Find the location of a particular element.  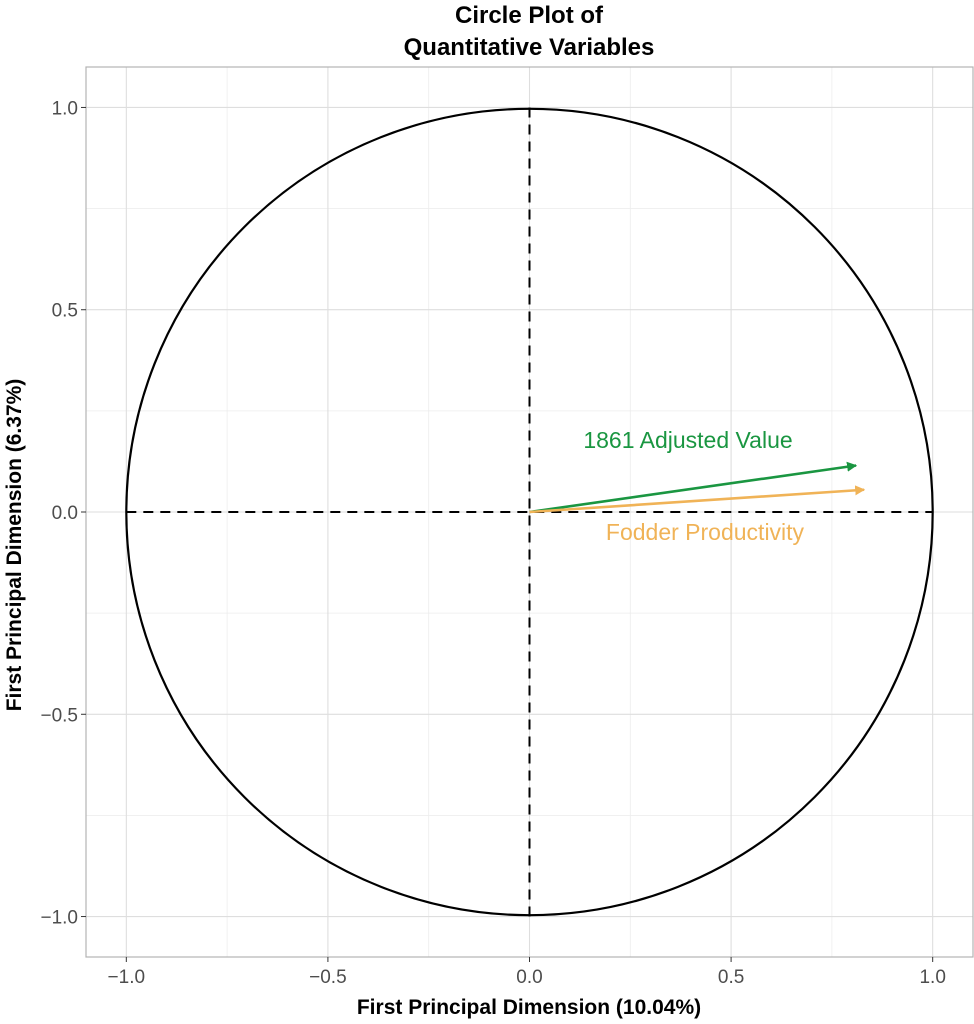

variable-label-1861-adjusted-value: 1861 Adjusted Value is located at coordinates (687, 440).